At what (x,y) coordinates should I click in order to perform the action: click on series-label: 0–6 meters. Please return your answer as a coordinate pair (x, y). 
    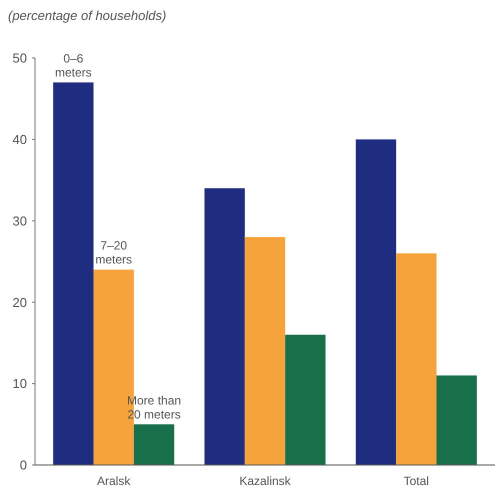
    Looking at the image, I should click on (73, 65).